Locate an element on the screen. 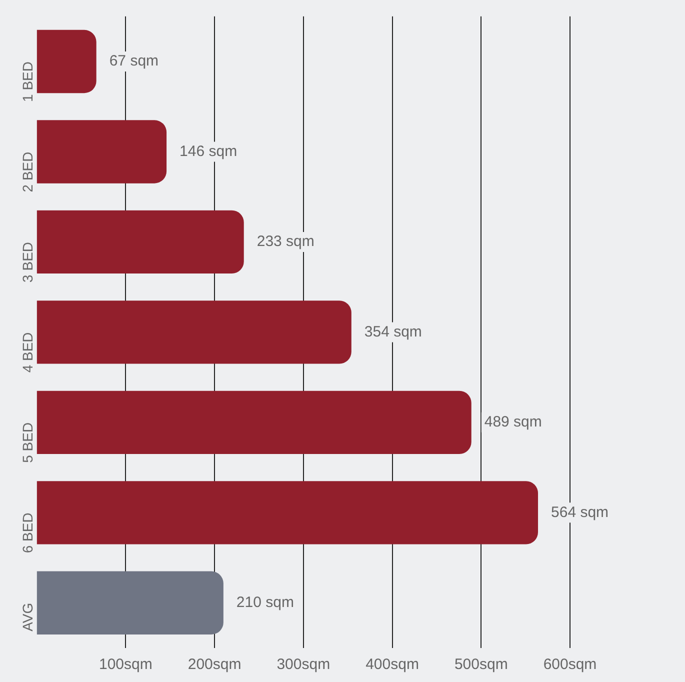 The width and height of the screenshot is (685, 682). y-tick-label: 3 BED is located at coordinates (28, 262).